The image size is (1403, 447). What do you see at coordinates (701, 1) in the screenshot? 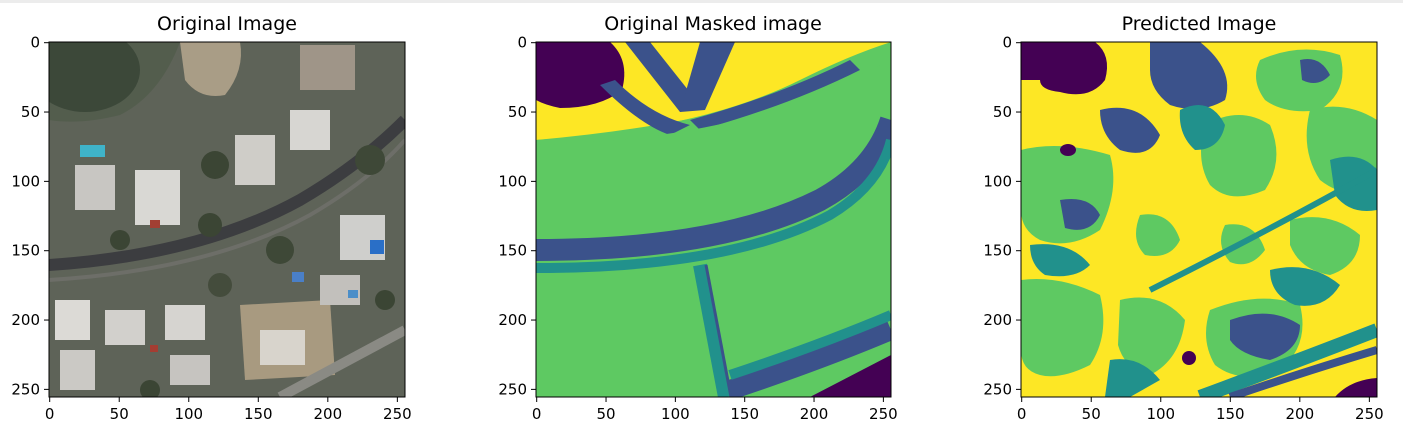
I see `top-border` at bounding box center [701, 1].